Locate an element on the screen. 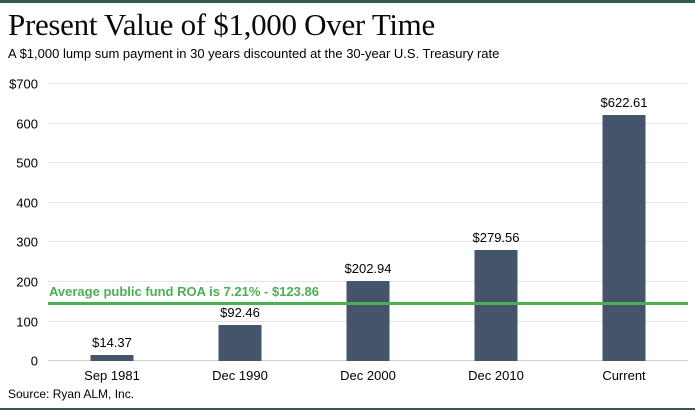 Image resolution: width=695 pixels, height=410 pixels. y-axis-tick-label: 200 is located at coordinates (27, 282).